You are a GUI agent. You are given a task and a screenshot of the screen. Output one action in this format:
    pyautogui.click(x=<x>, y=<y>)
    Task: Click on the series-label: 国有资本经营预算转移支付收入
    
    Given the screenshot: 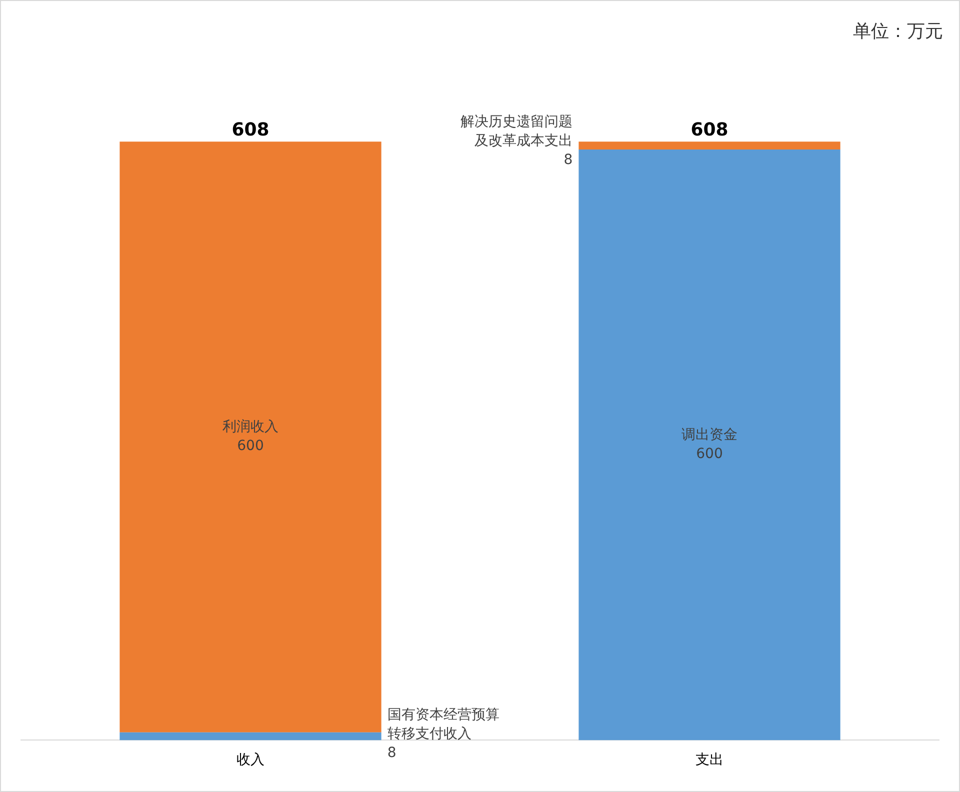 What is the action you would take?
    pyautogui.click(x=443, y=724)
    